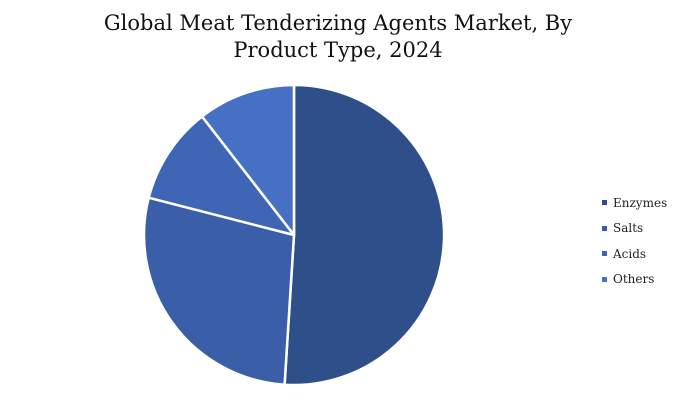  What do you see at coordinates (338, 50) in the screenshot?
I see `chart-title-line-2: Product Type, 2024` at bounding box center [338, 50].